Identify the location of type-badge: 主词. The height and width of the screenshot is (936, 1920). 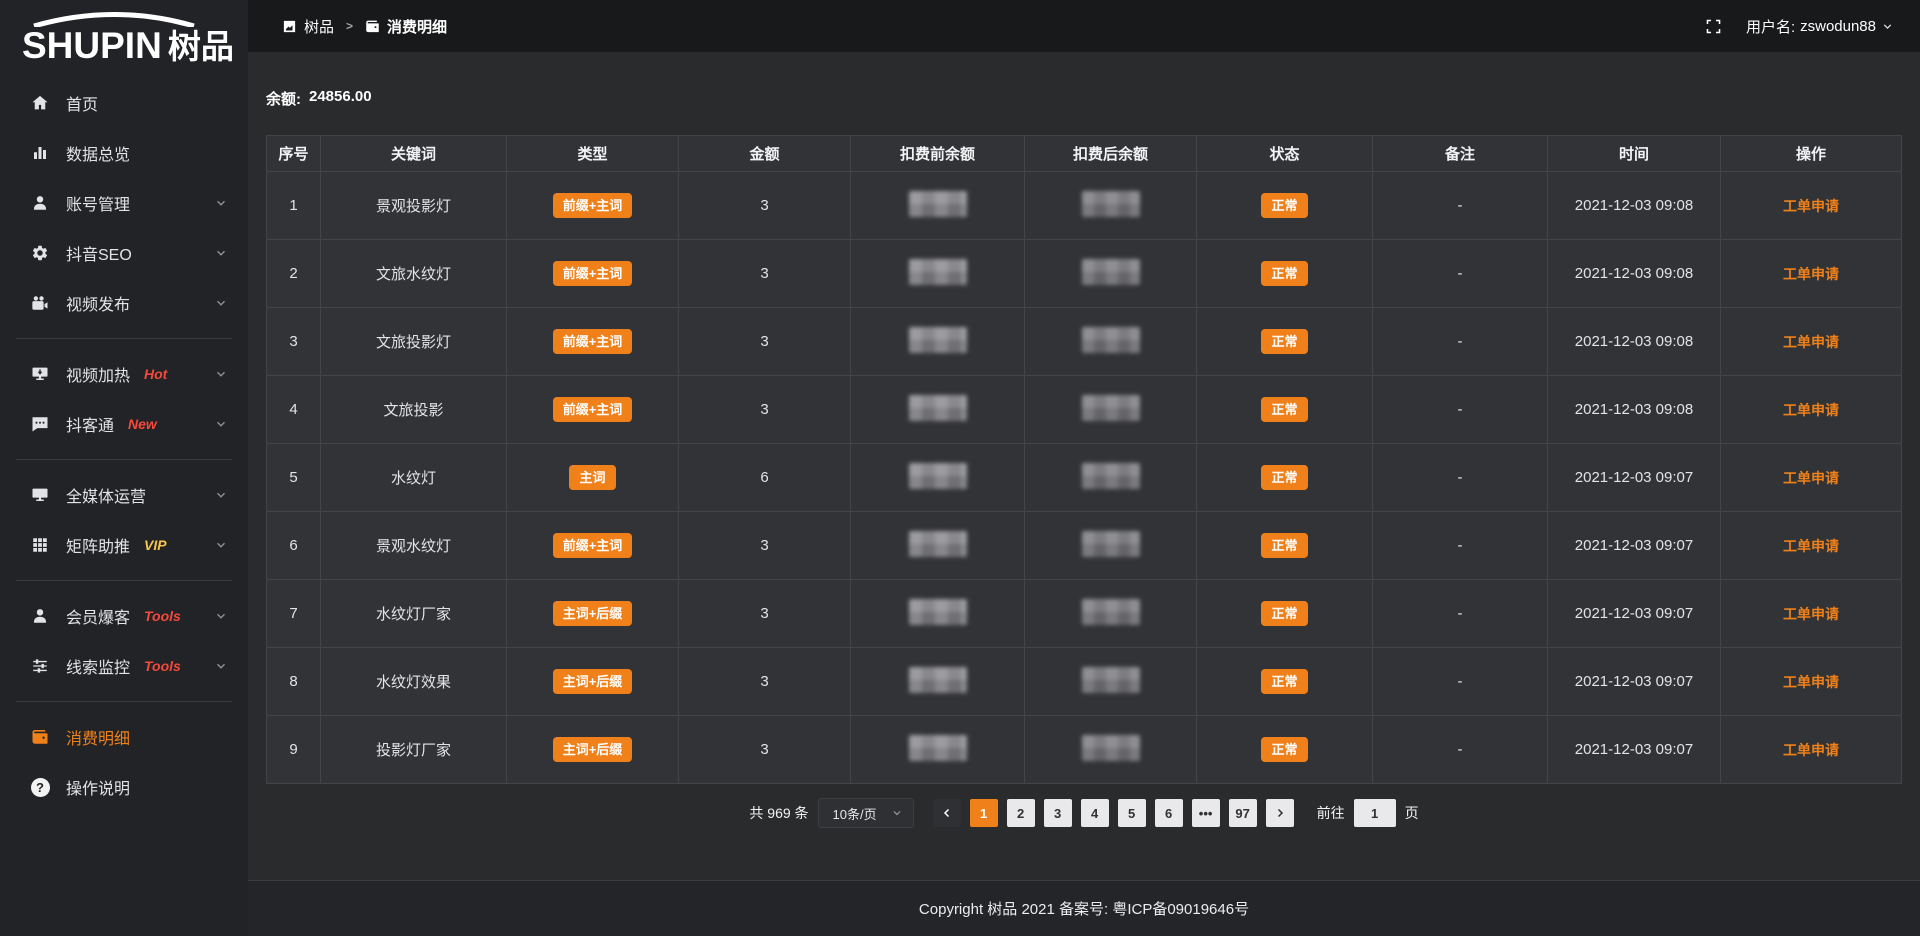
(592, 477).